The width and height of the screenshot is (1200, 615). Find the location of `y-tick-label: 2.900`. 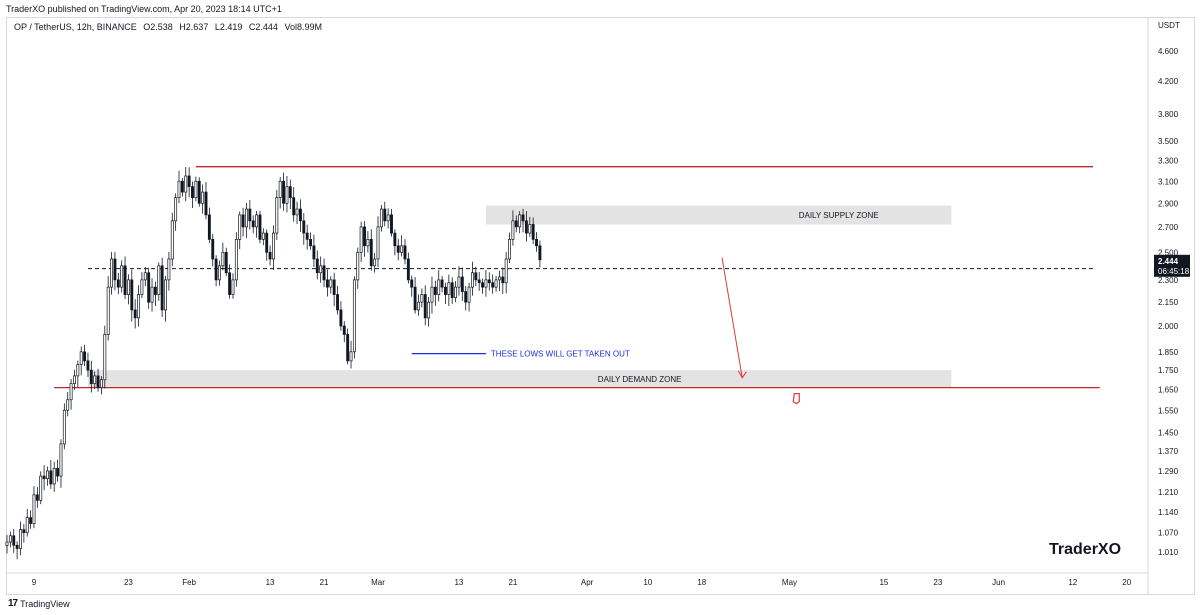

y-tick-label: 2.900 is located at coordinates (1168, 203).